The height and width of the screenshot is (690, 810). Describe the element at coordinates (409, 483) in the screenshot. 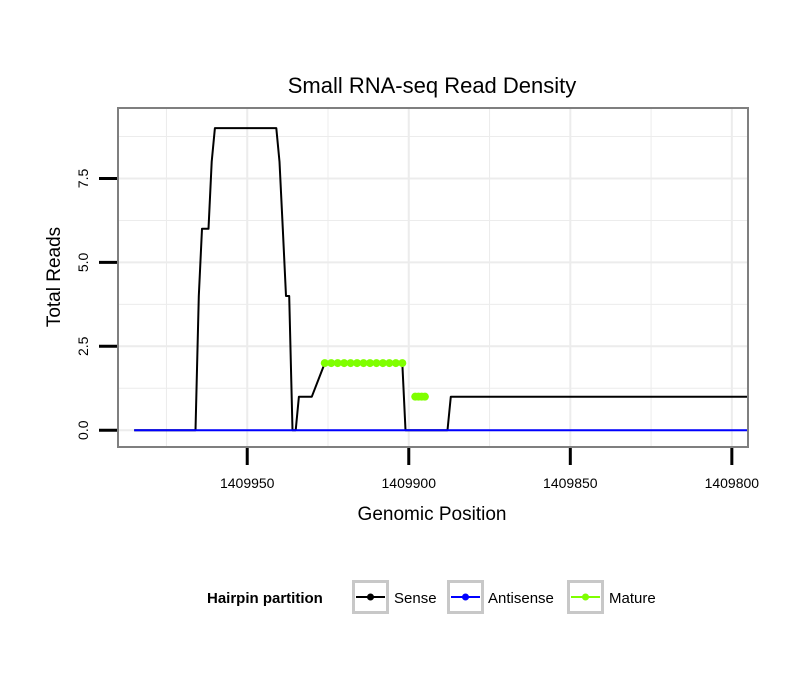

I see `x-tick-label: 1409900` at that location.